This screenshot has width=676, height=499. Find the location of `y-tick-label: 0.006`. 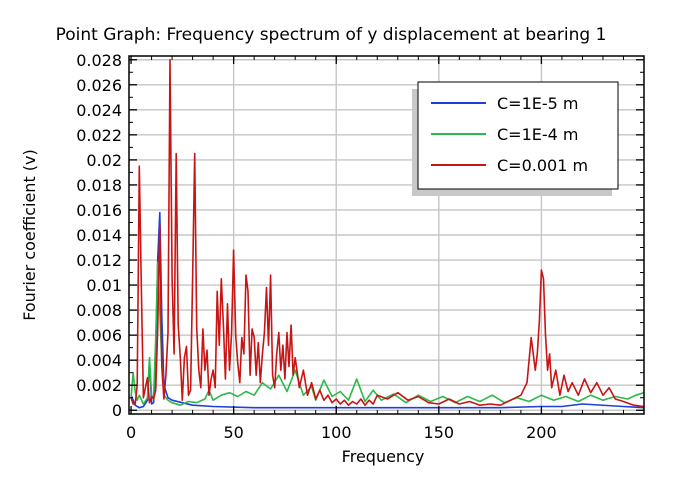

y-tick-label: 0.006 is located at coordinates (99, 335).